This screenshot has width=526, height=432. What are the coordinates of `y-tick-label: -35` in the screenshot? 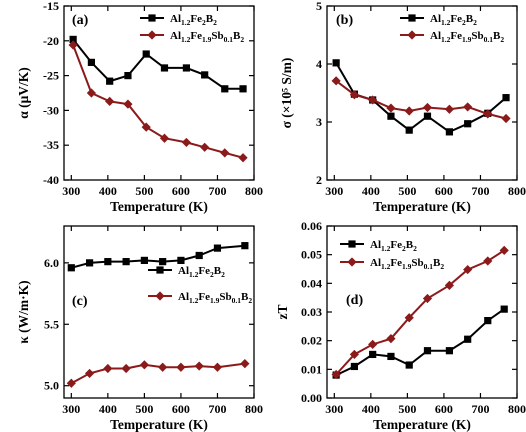 It's located at (51, 145).